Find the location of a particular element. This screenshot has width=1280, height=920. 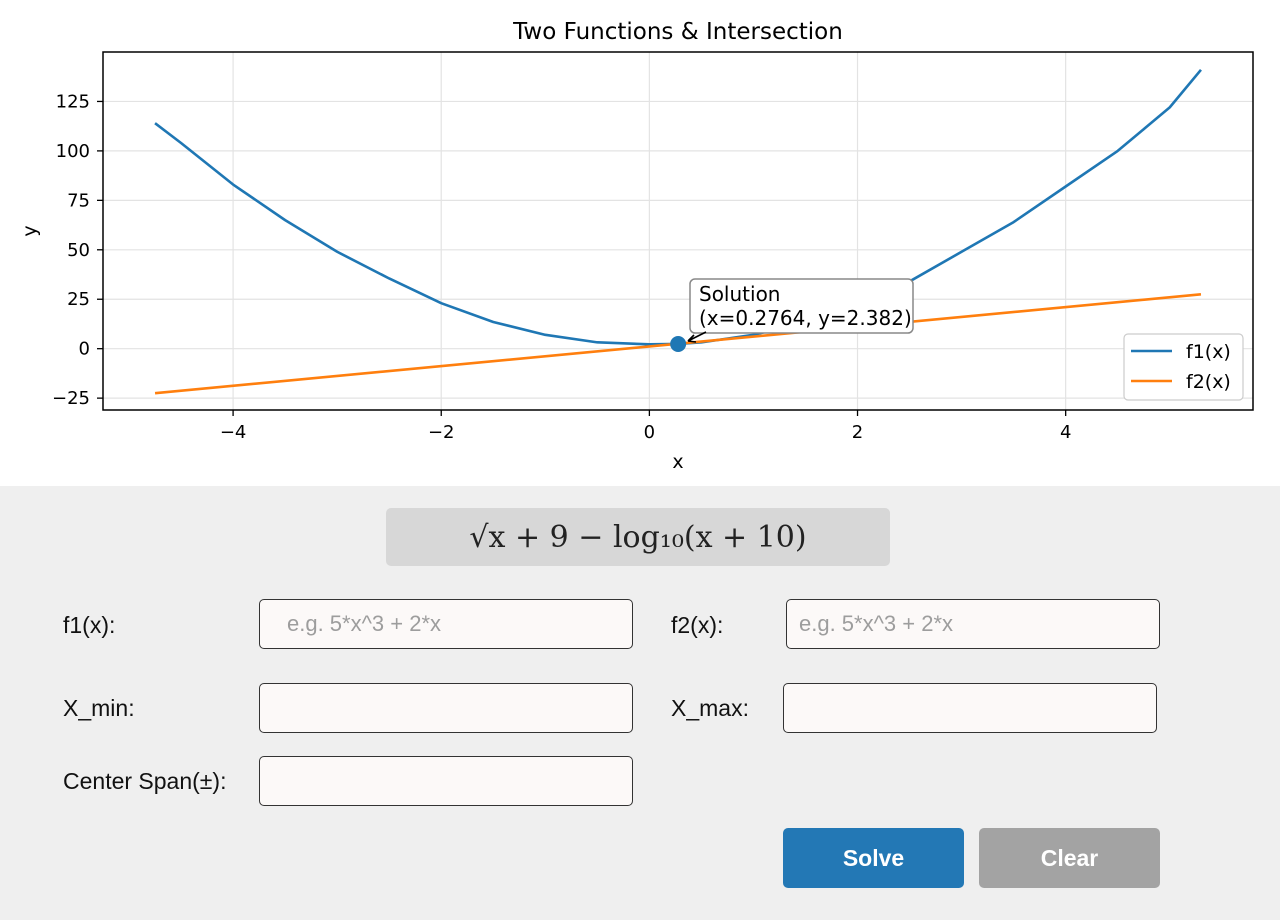

x-tick-label: 0 is located at coordinates (649, 432).